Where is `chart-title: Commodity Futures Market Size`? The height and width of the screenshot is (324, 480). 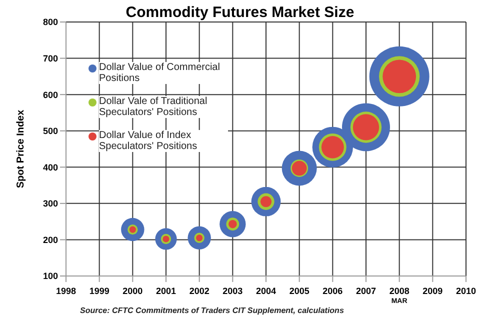
chart-title: Commodity Futures Market Size is located at coordinates (240, 12).